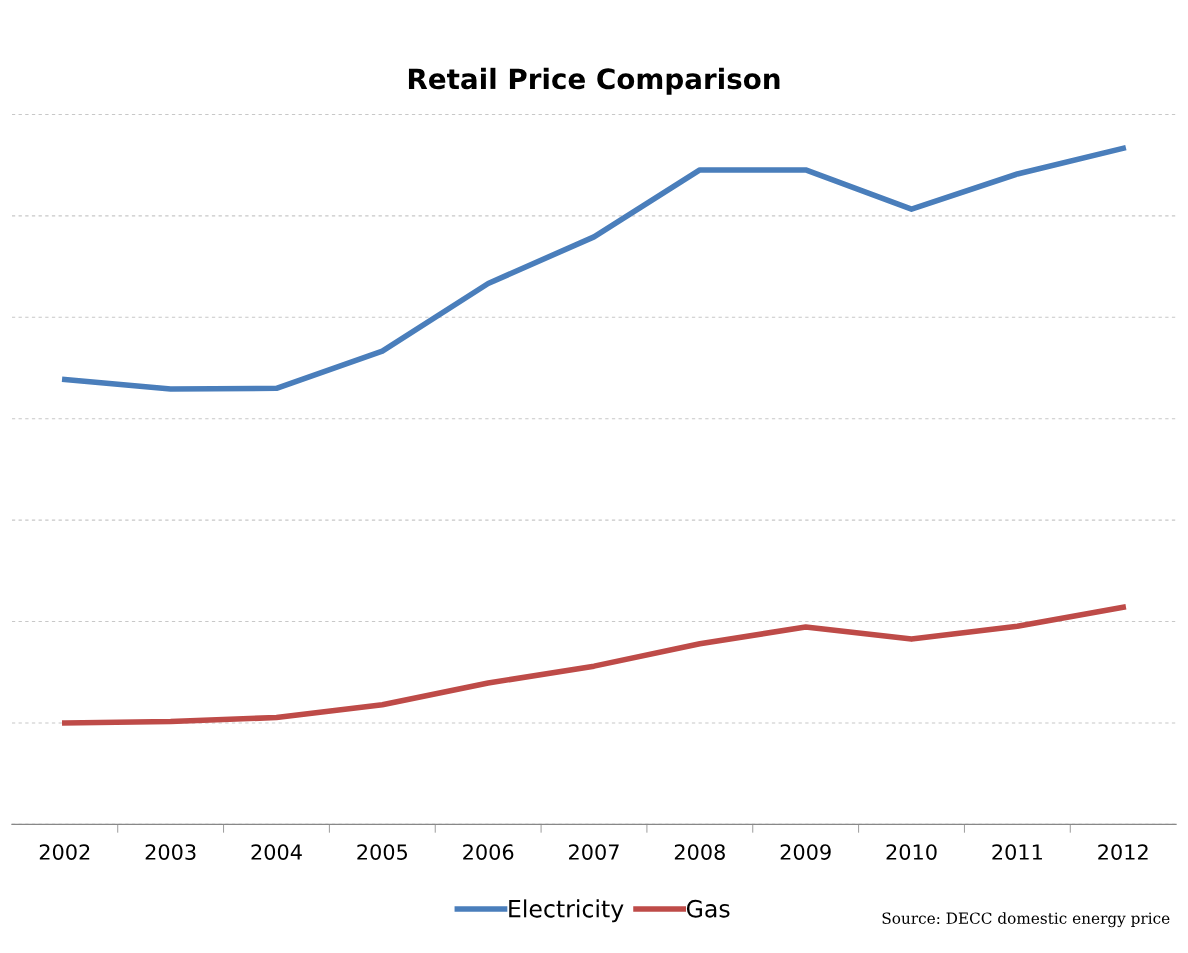 The height and width of the screenshot is (953, 1188). Describe the element at coordinates (170, 852) in the screenshot. I see `x-tick-label: 2003` at that location.